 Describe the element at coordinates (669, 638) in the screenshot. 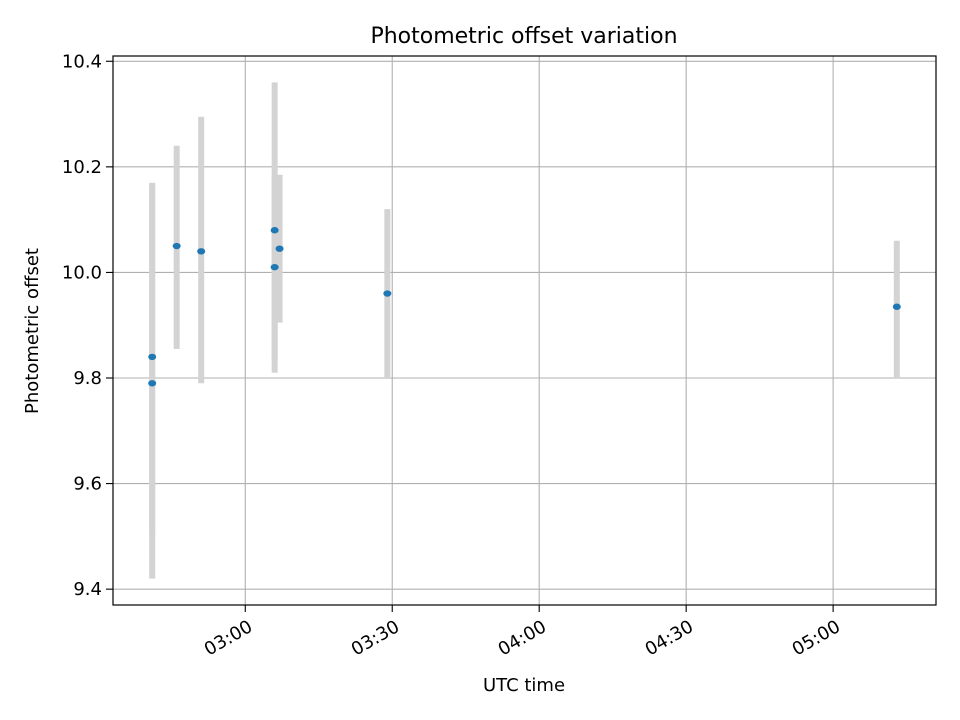

I see `x-tick-label: 04:30` at that location.